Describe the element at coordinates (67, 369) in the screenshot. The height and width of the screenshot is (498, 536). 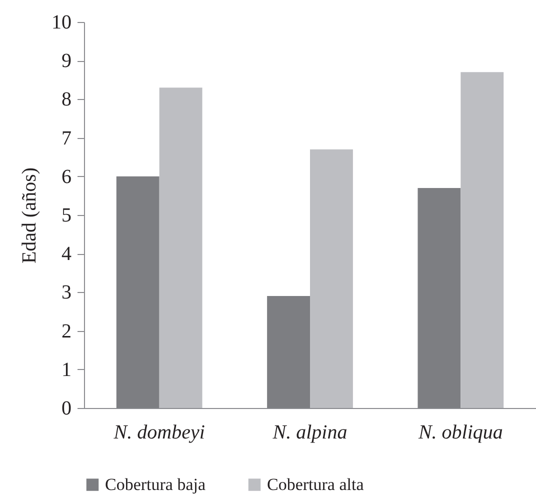
I see `y-tick-label: 1` at that location.